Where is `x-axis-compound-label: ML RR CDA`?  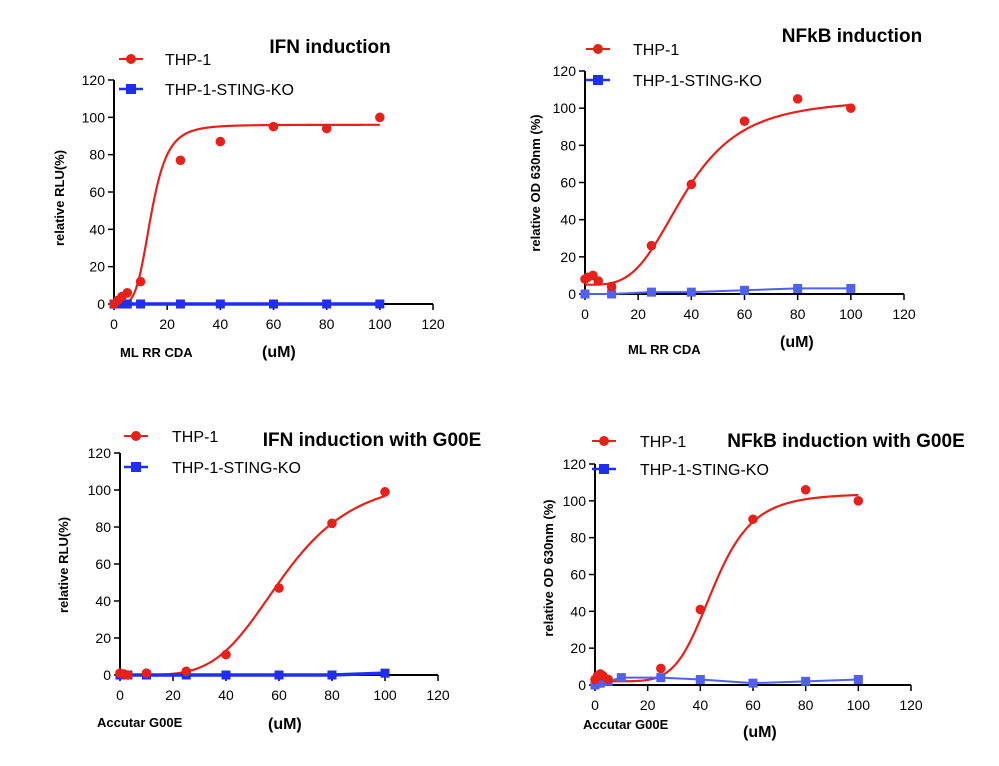 x-axis-compound-label: ML RR CDA is located at coordinates (156, 352).